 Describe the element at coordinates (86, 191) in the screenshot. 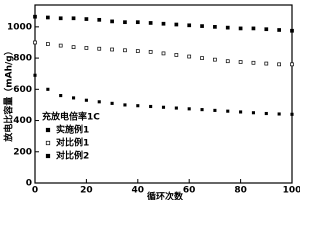

I see `x-tick-label: 20` at that location.